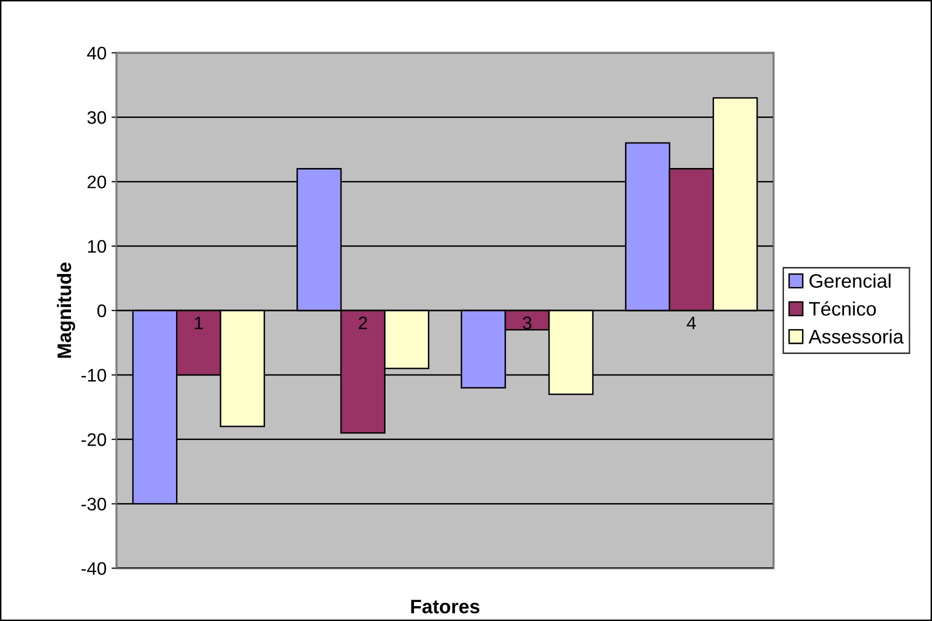 This screenshot has width=932, height=621. What do you see at coordinates (97, 246) in the screenshot?
I see `y-tick-label: 10` at bounding box center [97, 246].